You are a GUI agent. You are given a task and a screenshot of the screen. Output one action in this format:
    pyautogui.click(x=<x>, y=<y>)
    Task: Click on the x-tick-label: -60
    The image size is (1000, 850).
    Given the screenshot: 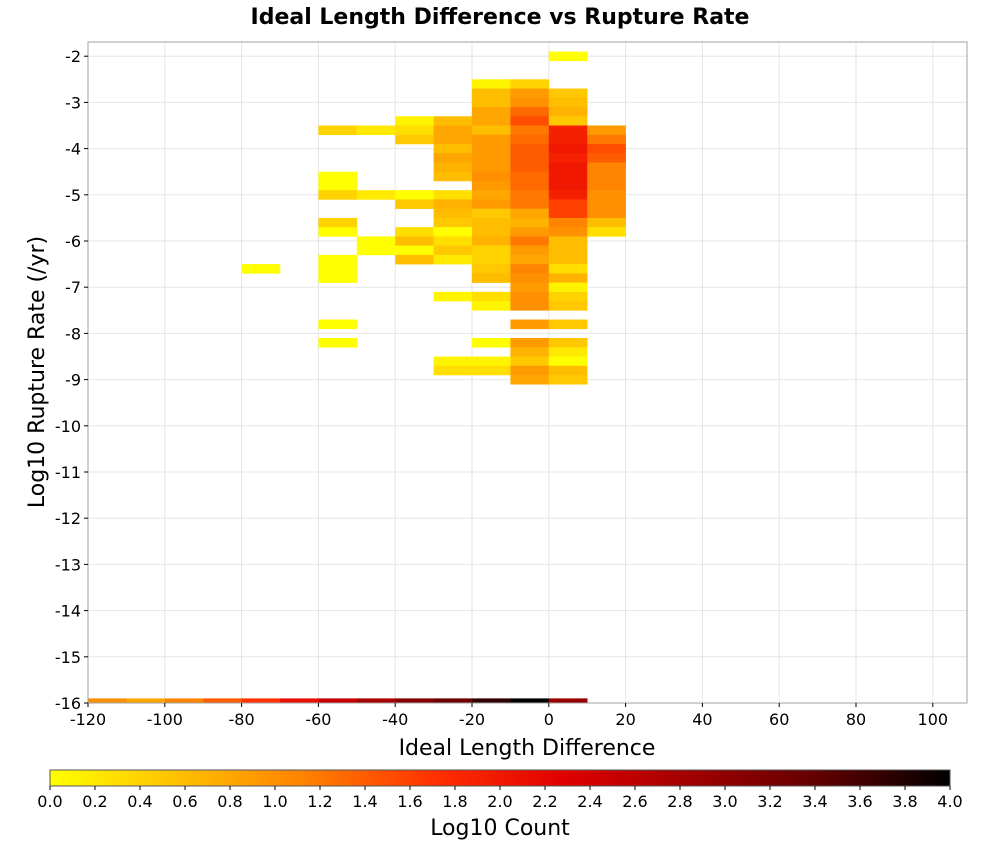 What is the action you would take?
    pyautogui.click(x=318, y=719)
    